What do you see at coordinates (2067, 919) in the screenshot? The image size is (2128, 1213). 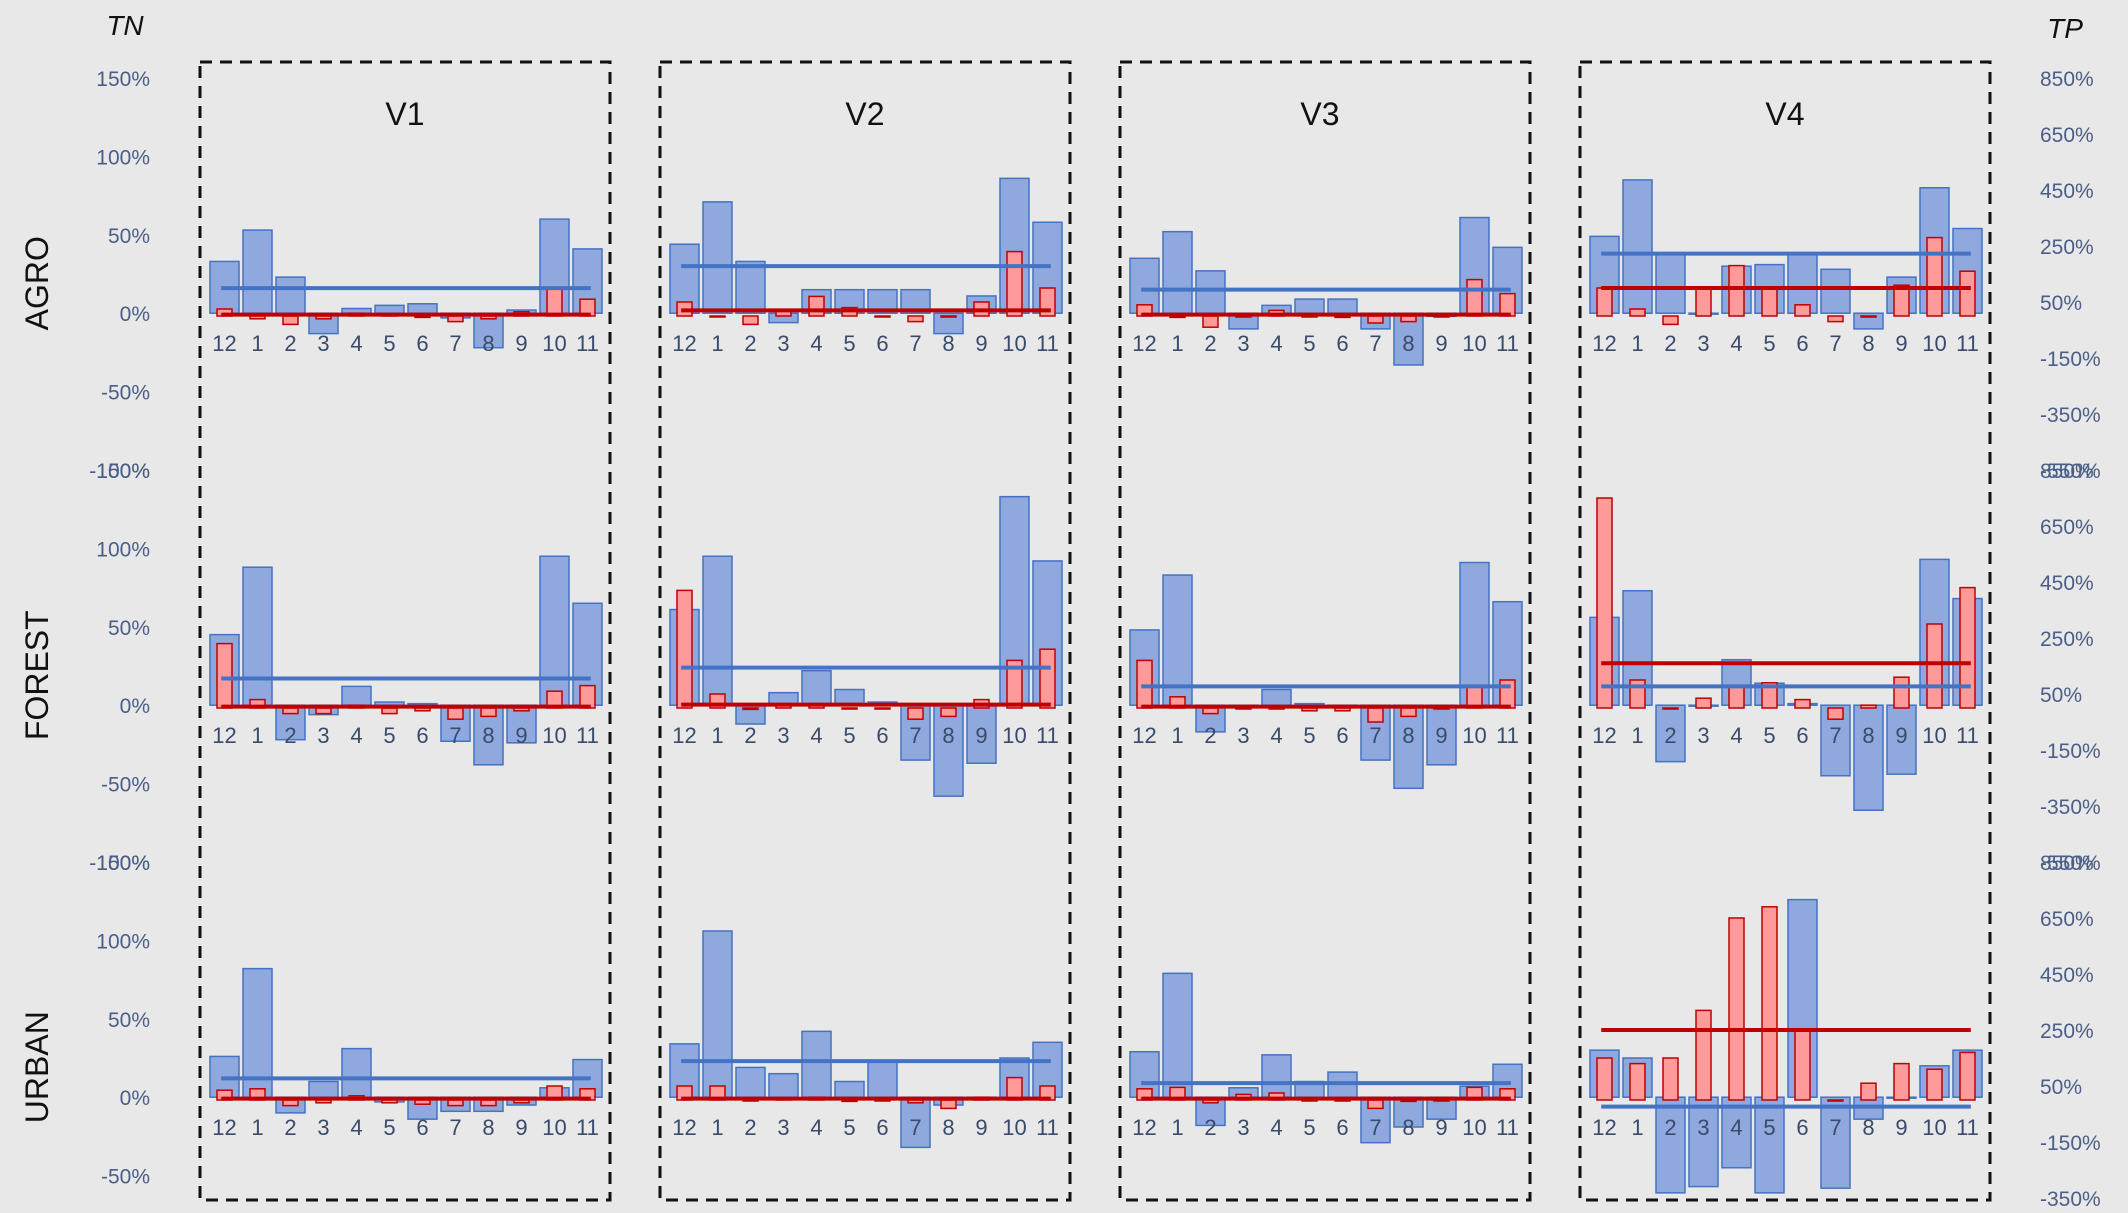 I see `right-tick-label: 650%` at bounding box center [2067, 919].